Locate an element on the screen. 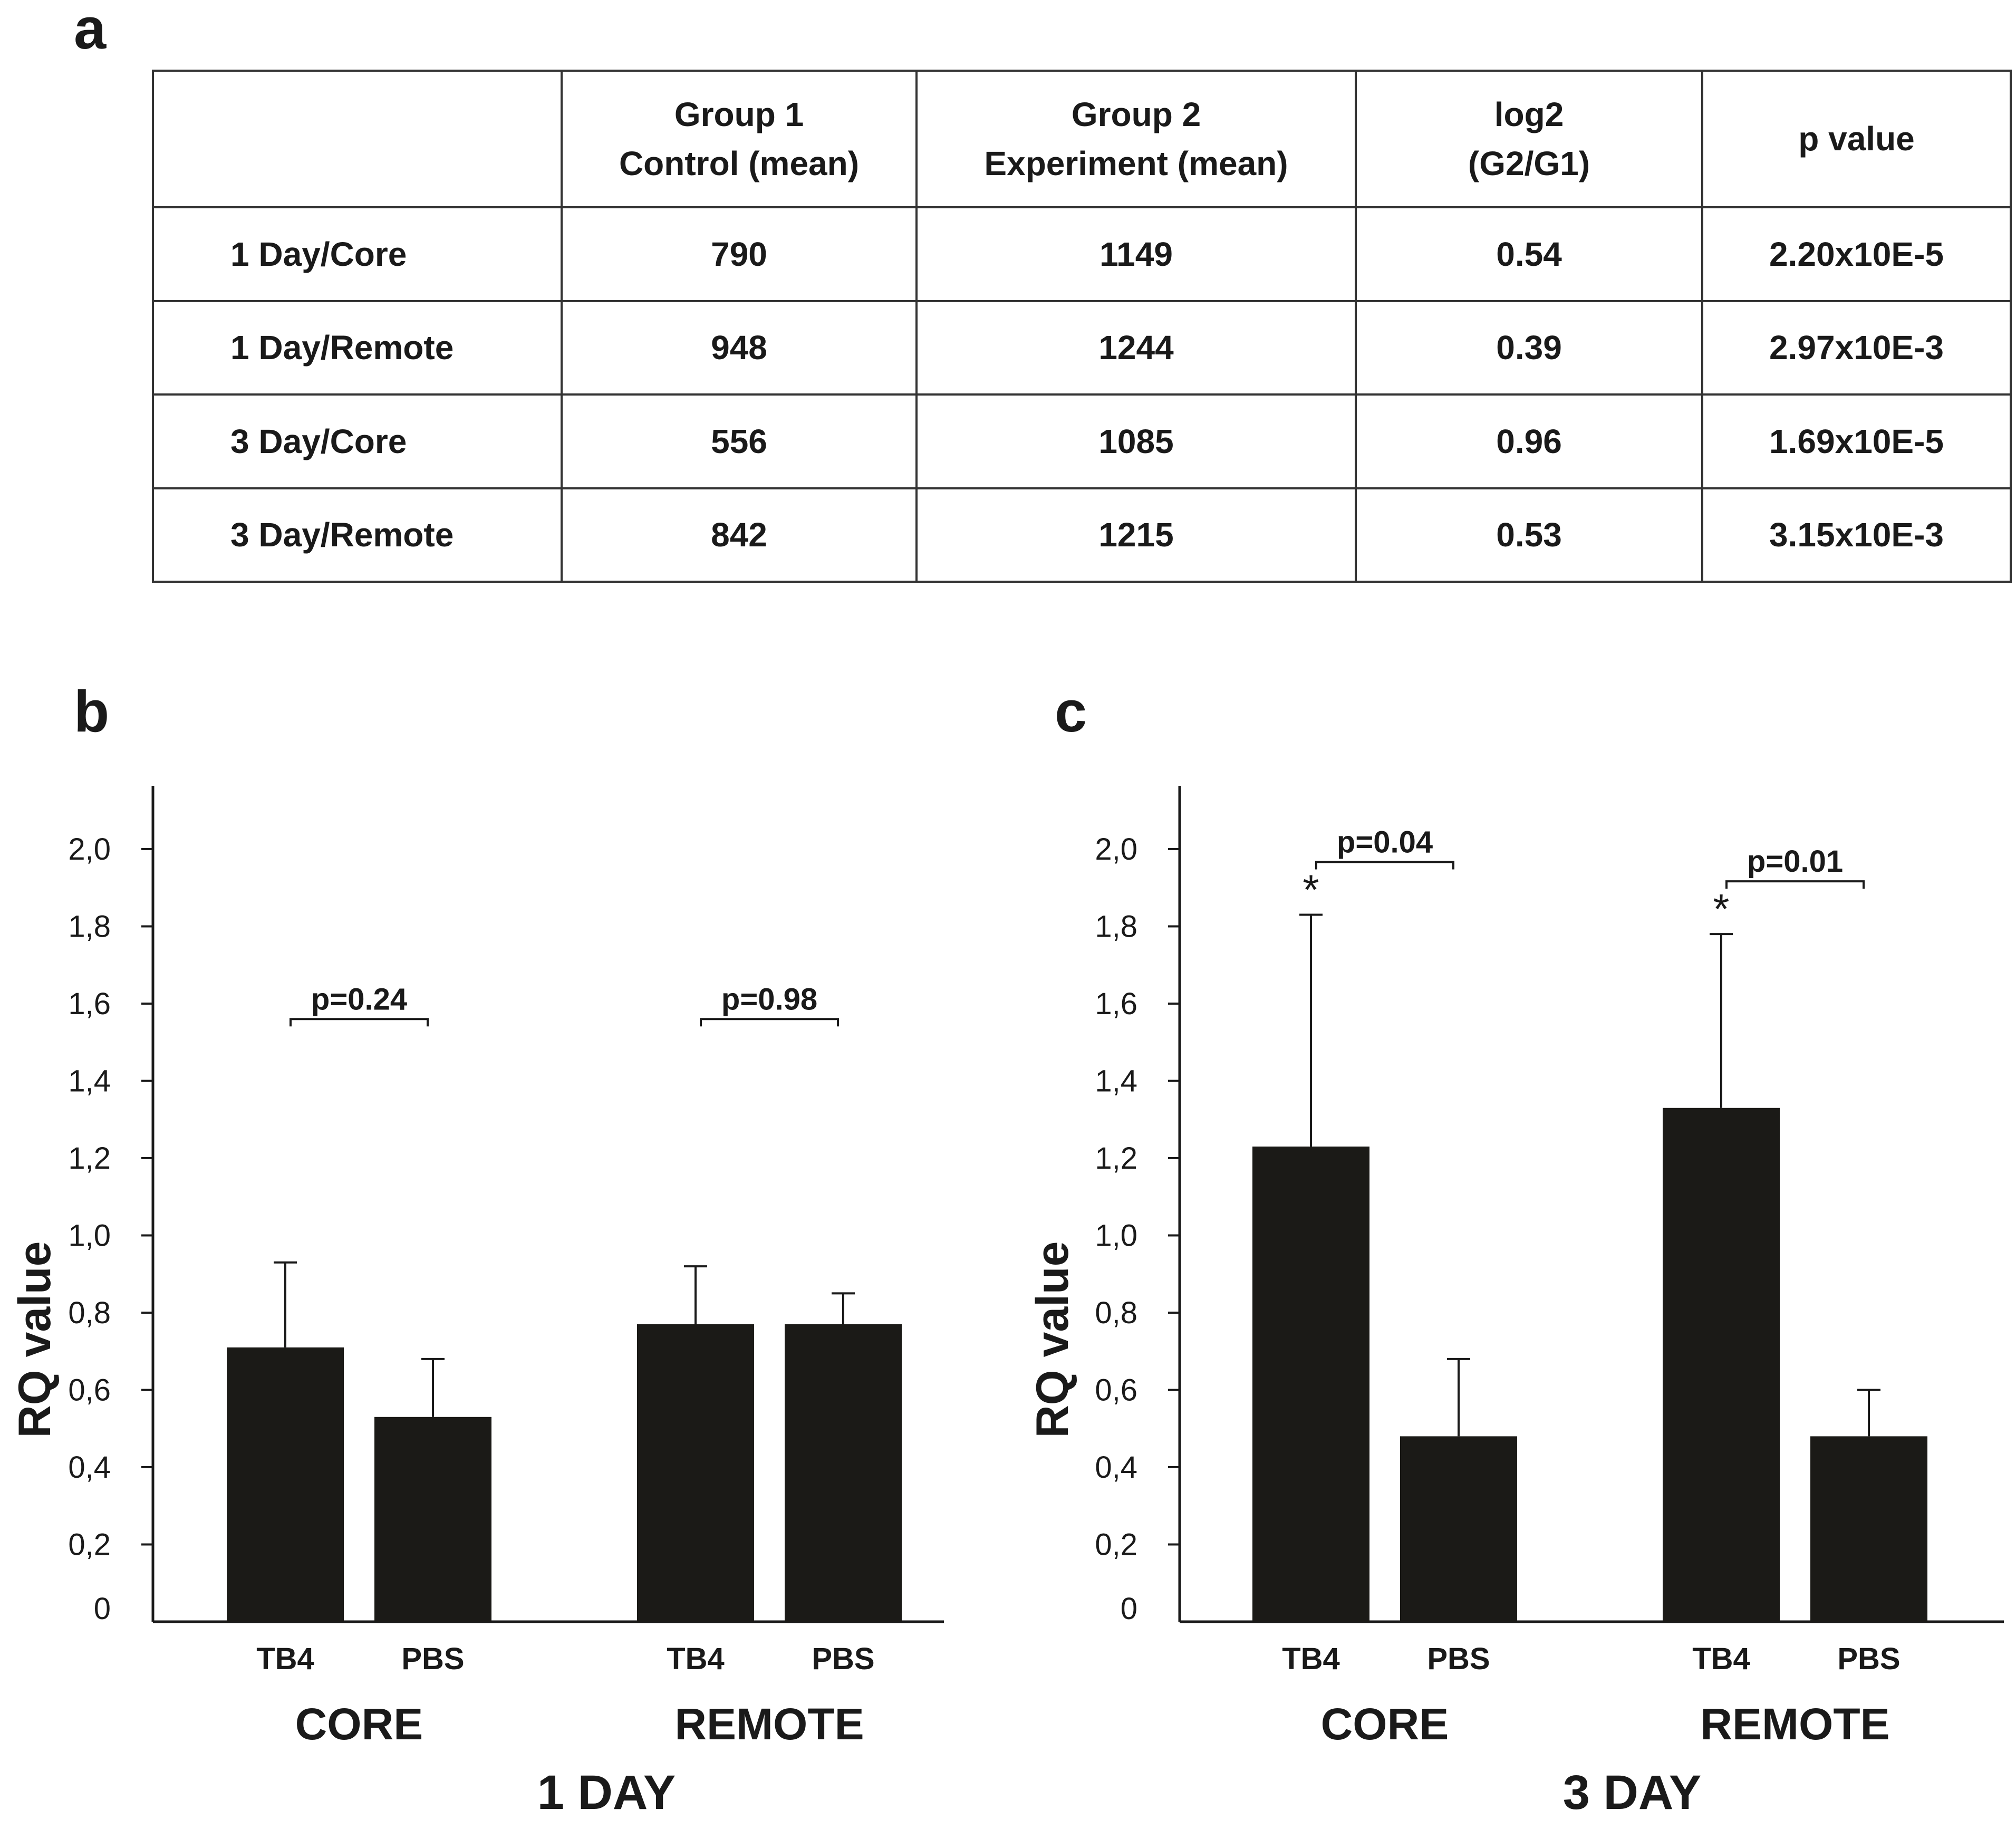 This screenshot has width=2016, height=1839. p-value-label: p=0.98 is located at coordinates (769, 999).